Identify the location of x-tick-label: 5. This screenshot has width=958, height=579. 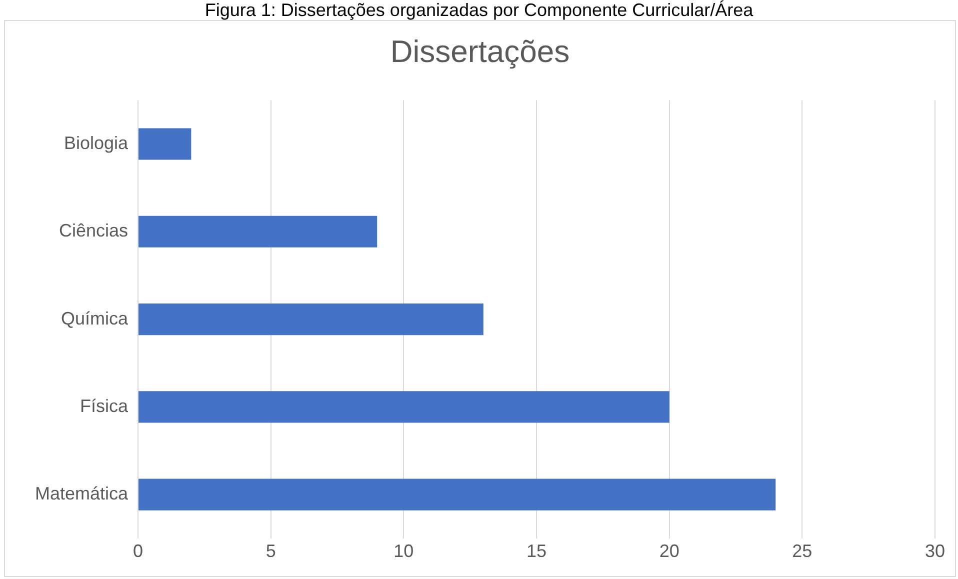
(271, 551).